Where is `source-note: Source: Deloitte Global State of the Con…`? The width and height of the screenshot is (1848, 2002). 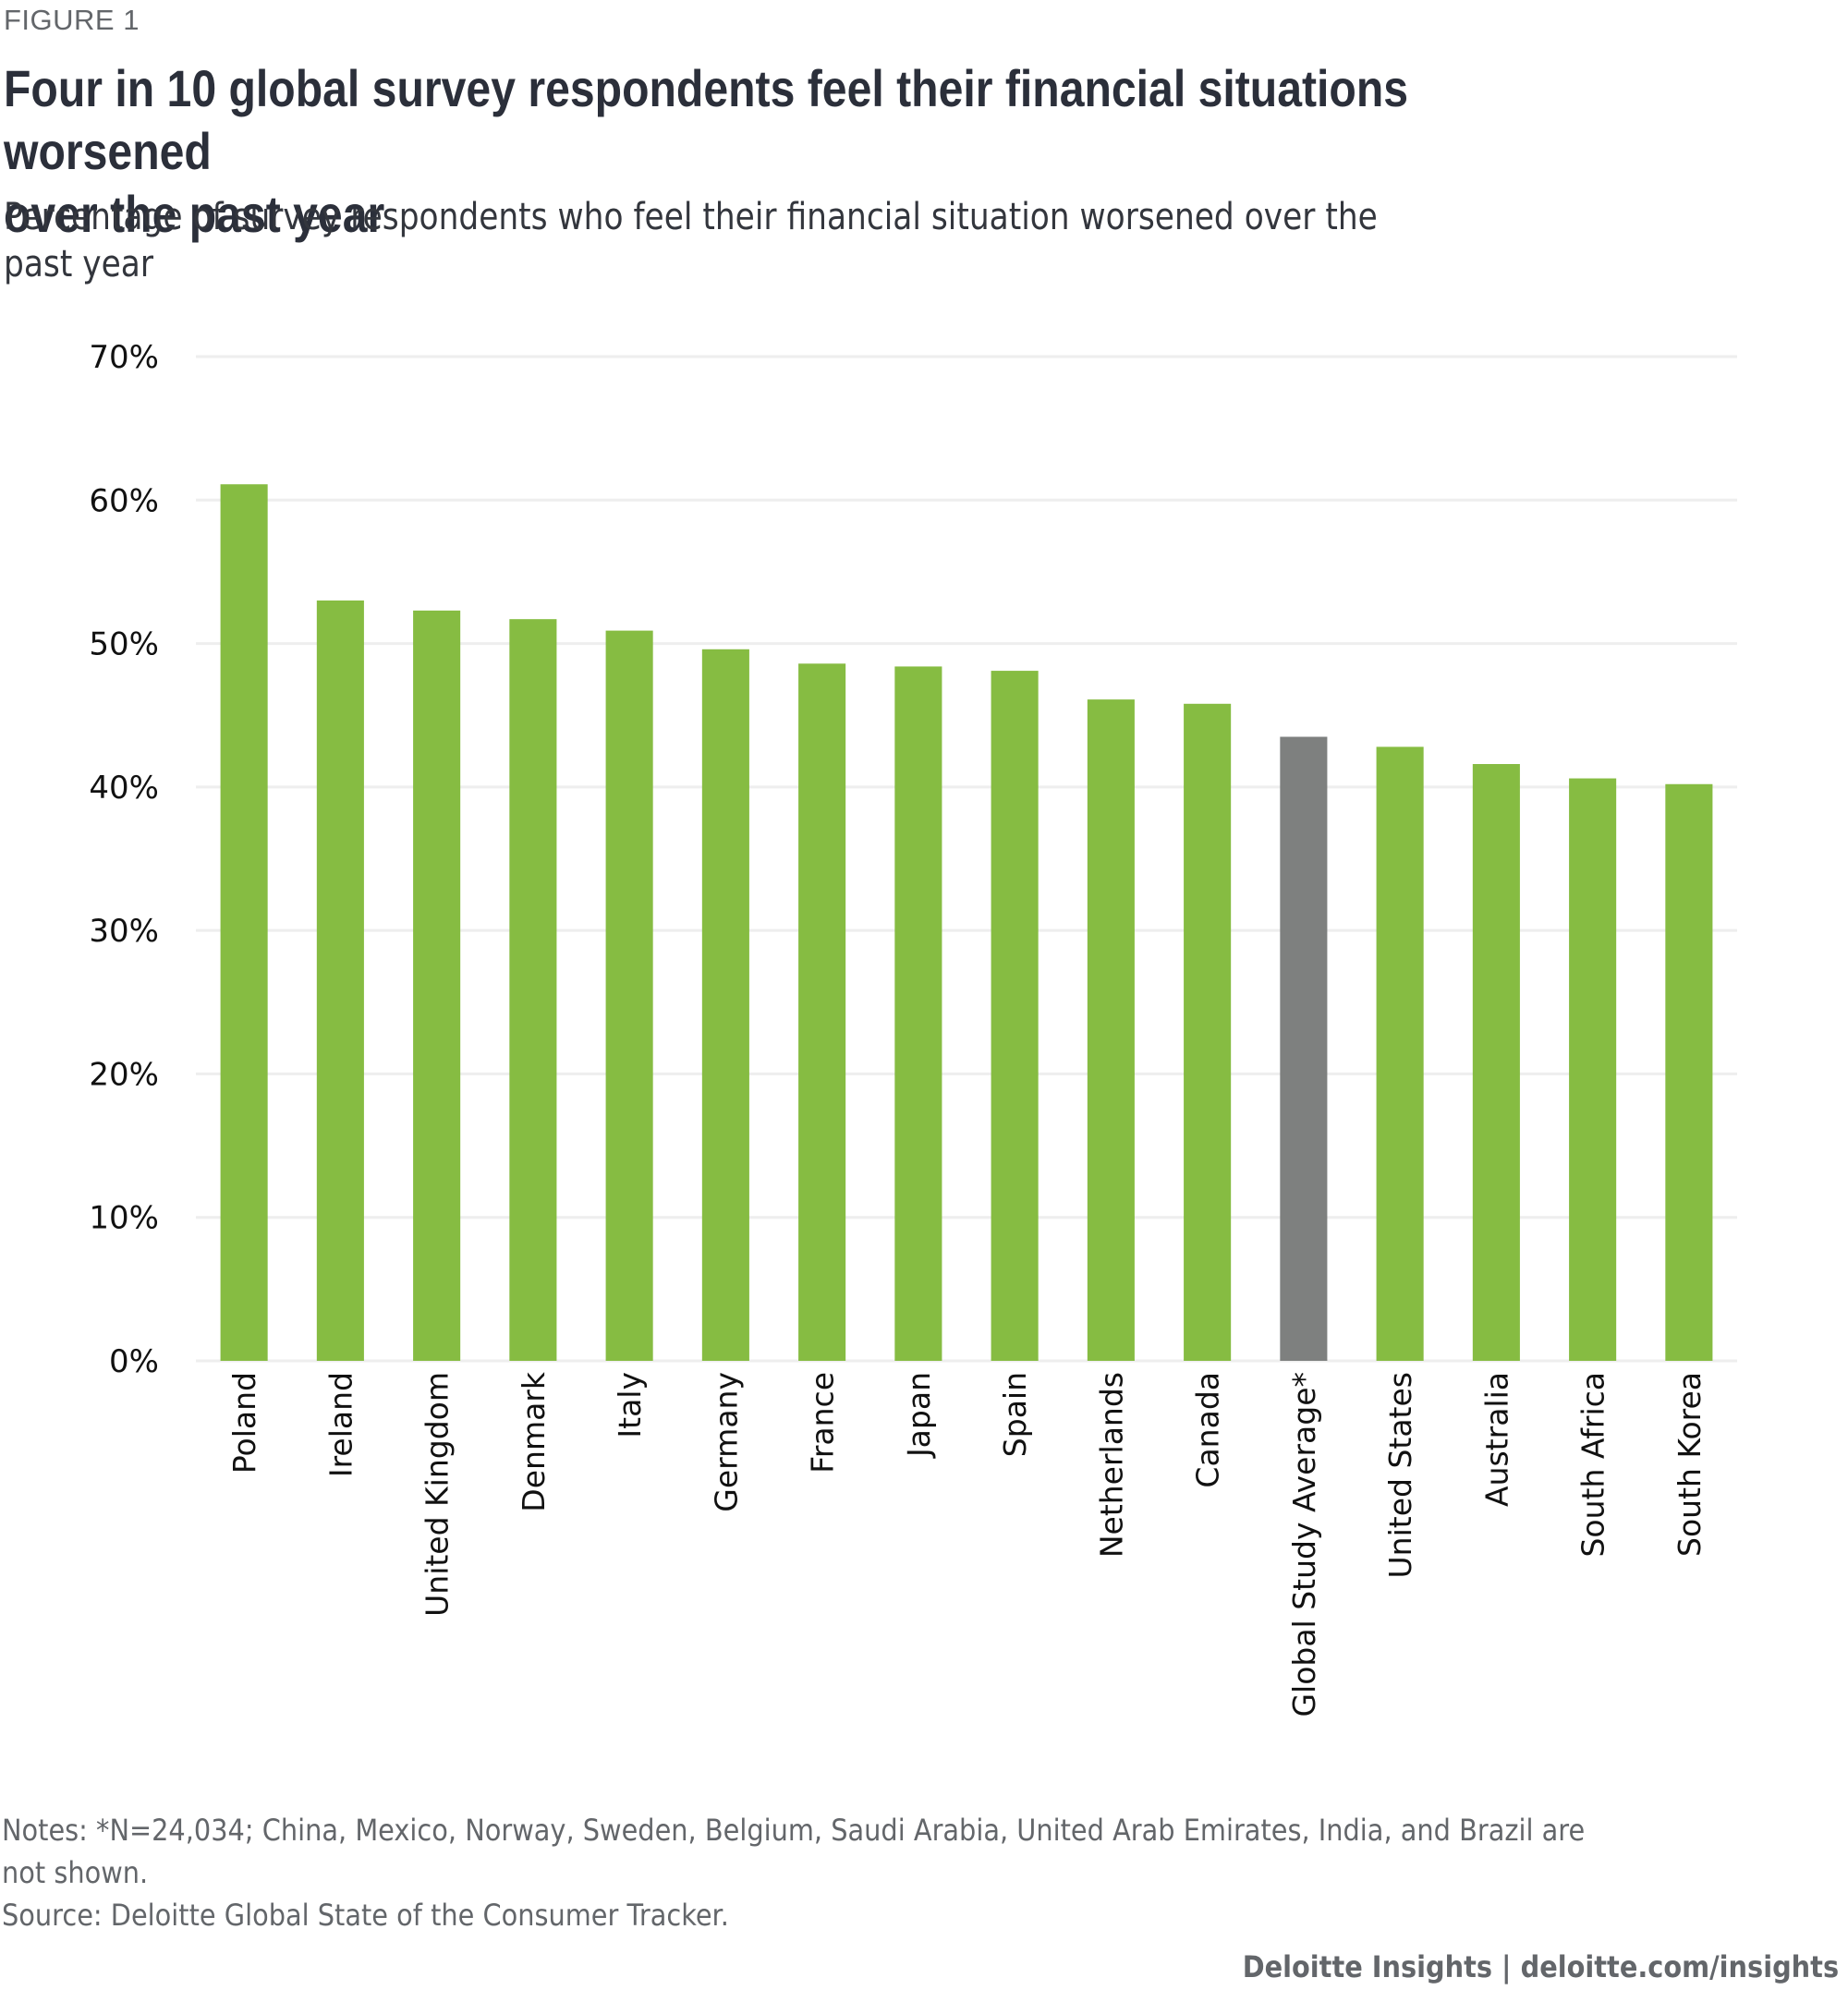 source-note: Source: Deloitte Global State of the Con… is located at coordinates (365, 1915).